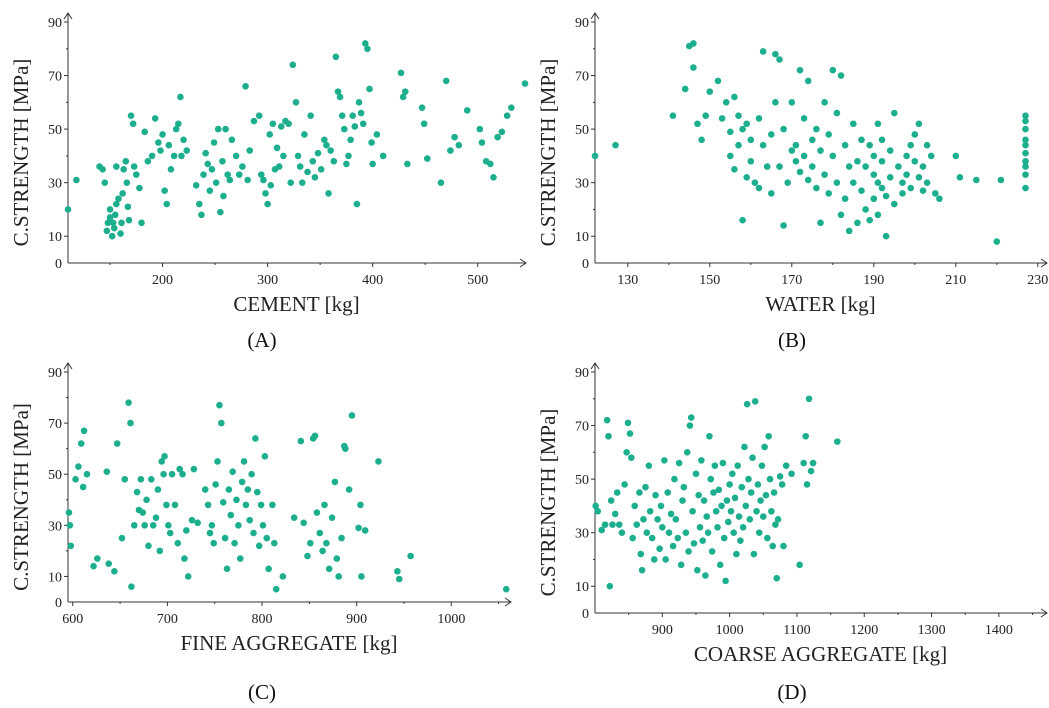 This screenshot has width=1049, height=708. Describe the element at coordinates (595, 366) in the screenshot. I see `y-axis-arrow-d` at that location.